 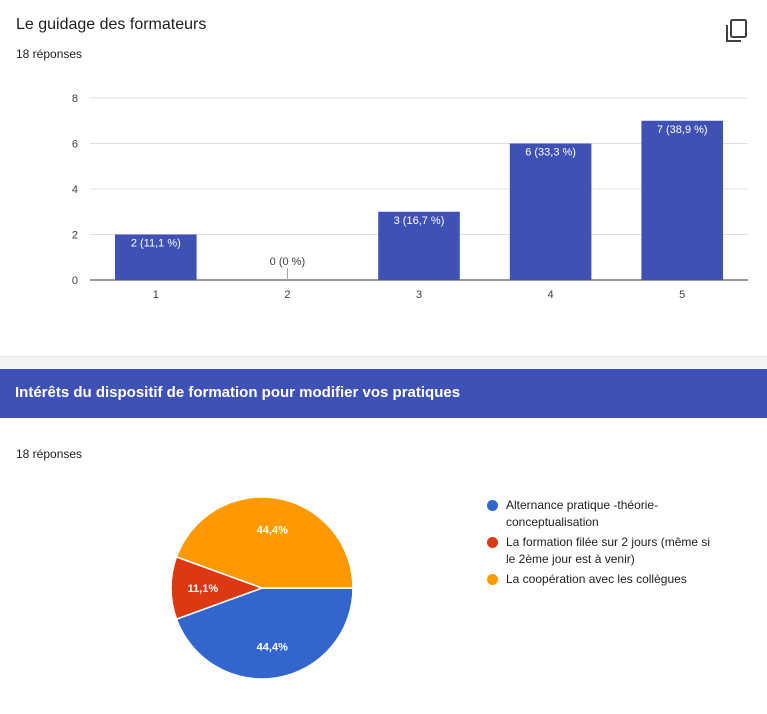 What do you see at coordinates (75, 236) in the screenshot?
I see `y-tick-label: 2` at bounding box center [75, 236].